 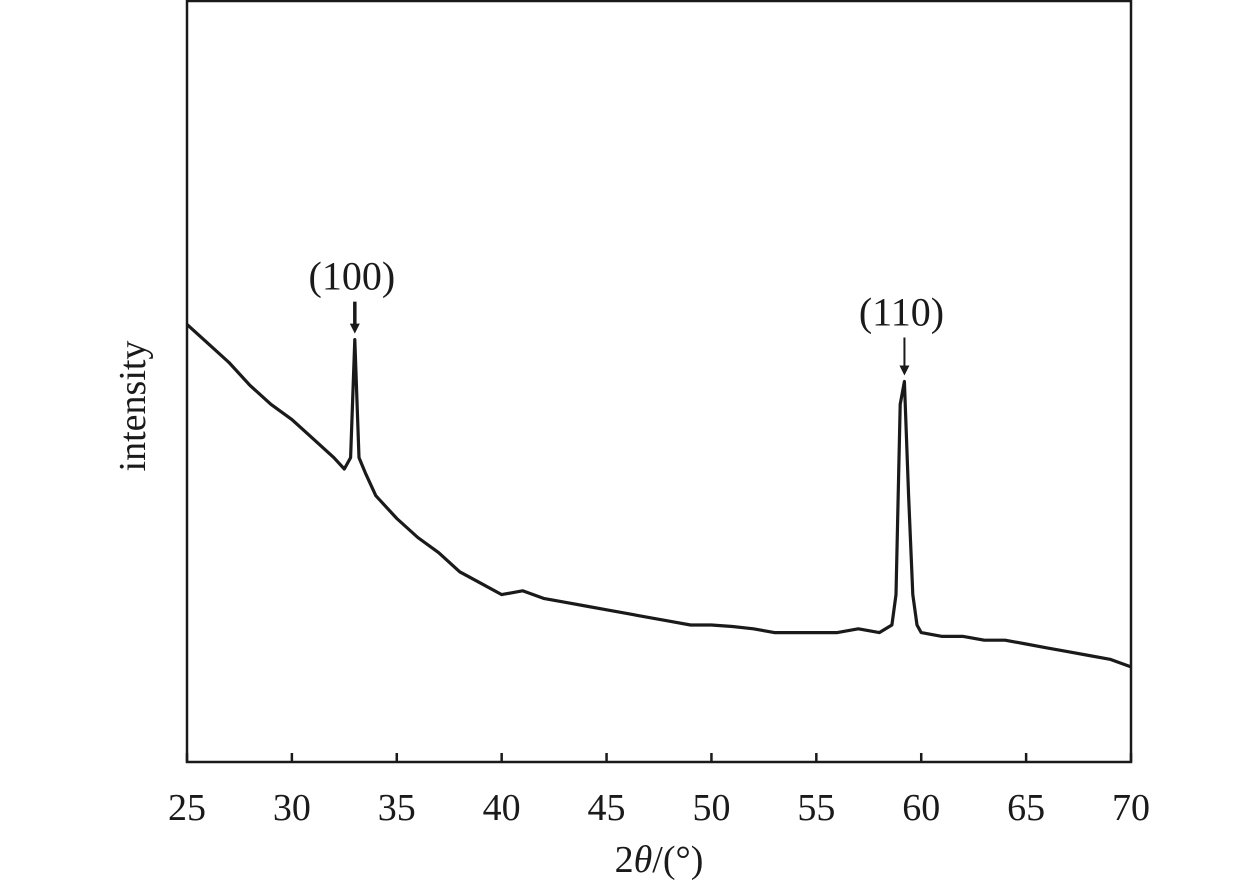 I want to click on x-tick-label: 40, so click(x=502, y=808).